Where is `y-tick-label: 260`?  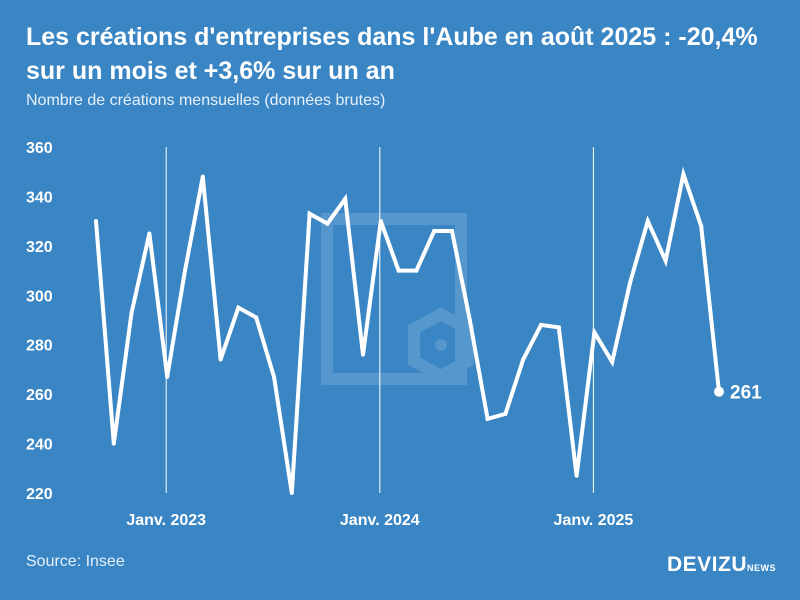
y-tick-label: 260 is located at coordinates (39, 395).